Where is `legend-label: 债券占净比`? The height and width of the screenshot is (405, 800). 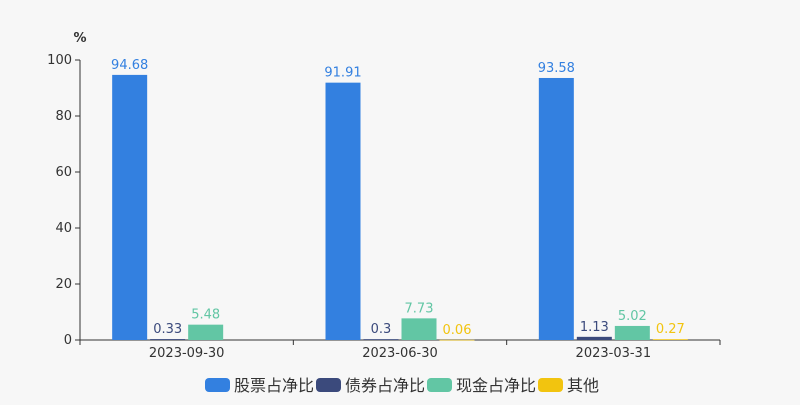 legend-label: 债券占净比 is located at coordinates (385, 385).